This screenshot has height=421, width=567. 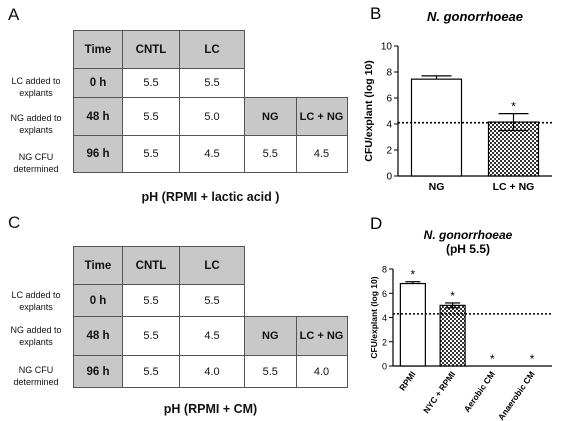 I want to click on lc-value: 4.0, so click(x=212, y=371).